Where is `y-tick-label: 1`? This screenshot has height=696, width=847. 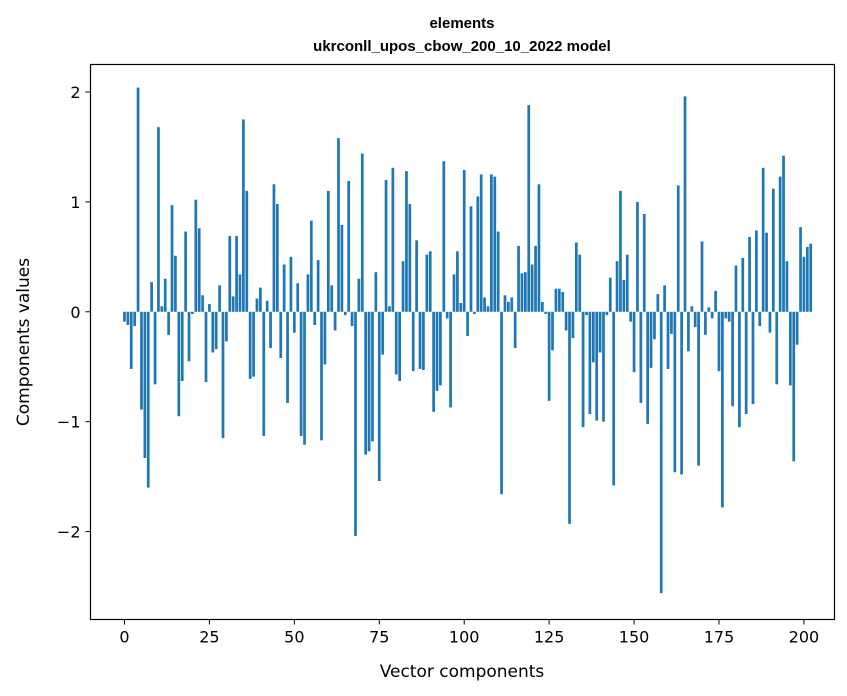
y-tick-label: 1 is located at coordinates (75, 202).